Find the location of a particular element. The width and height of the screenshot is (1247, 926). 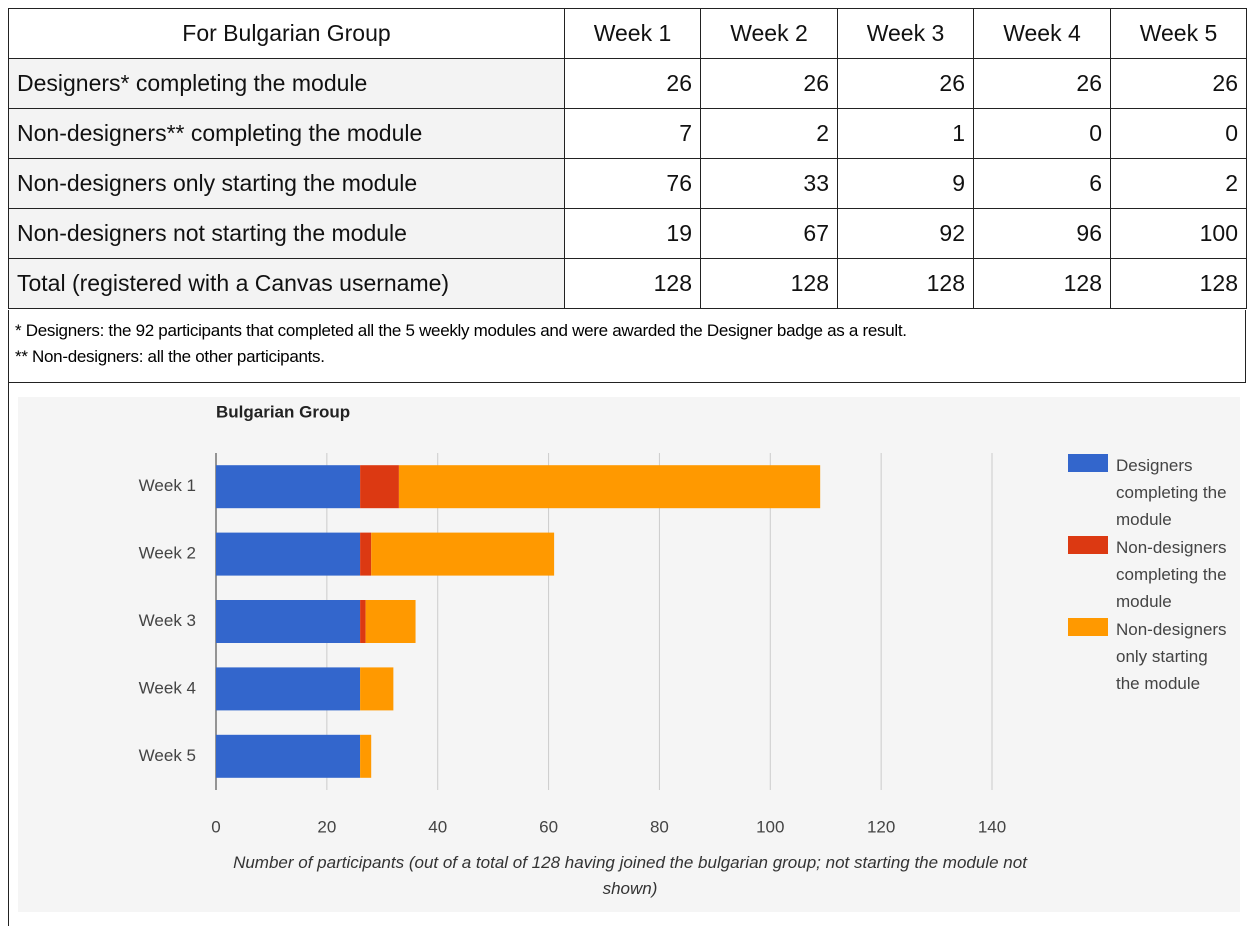

legend-label: Designers completing the module is located at coordinates (1171, 492).